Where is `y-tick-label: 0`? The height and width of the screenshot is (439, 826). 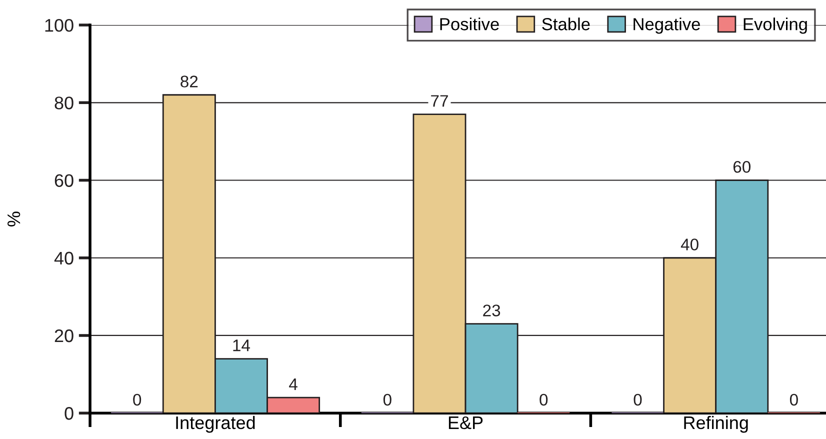 y-tick-label: 0 is located at coordinates (69, 413).